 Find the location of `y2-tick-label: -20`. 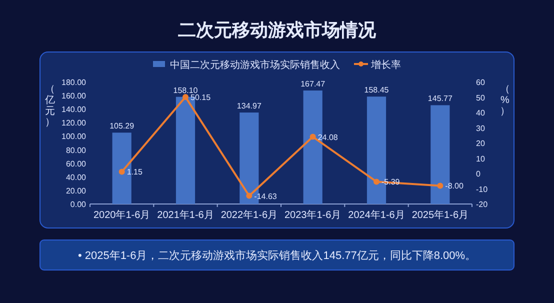

y2-tick-label: -20 is located at coordinates (482, 204).